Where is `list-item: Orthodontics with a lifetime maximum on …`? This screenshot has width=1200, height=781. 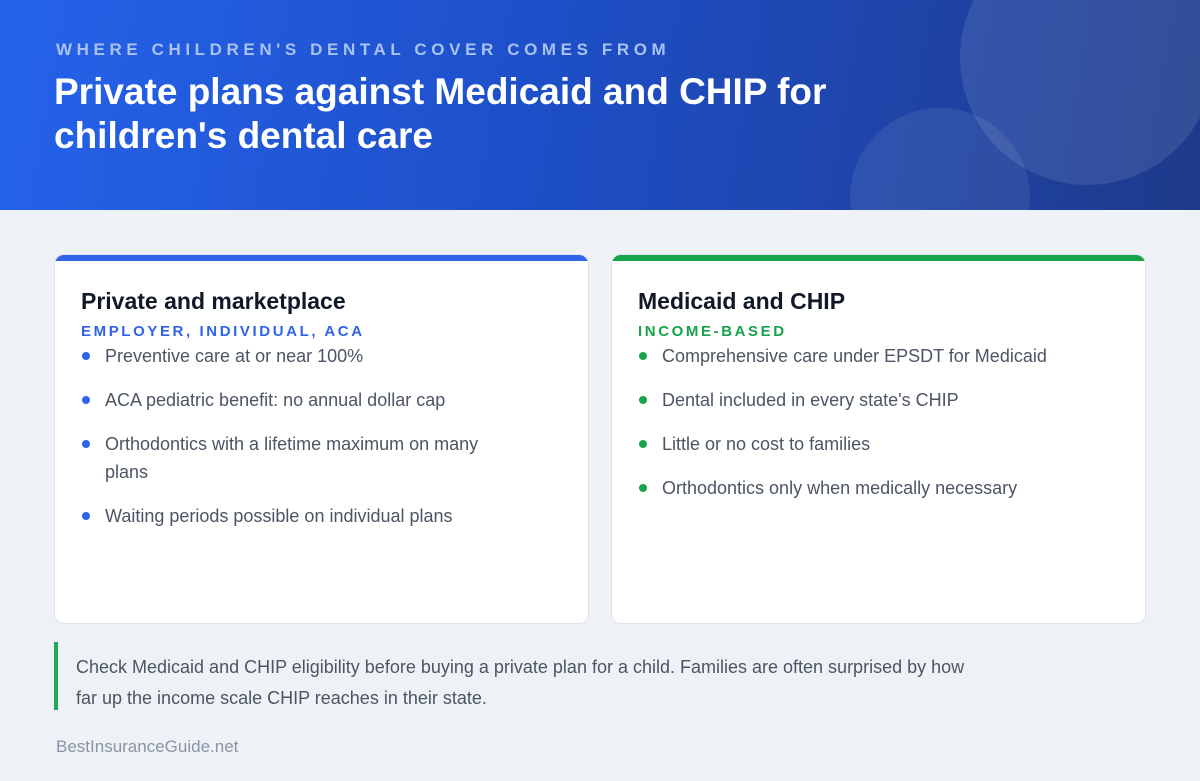
list-item: Orthodontics with a lifetime maximum on … is located at coordinates (281, 458).